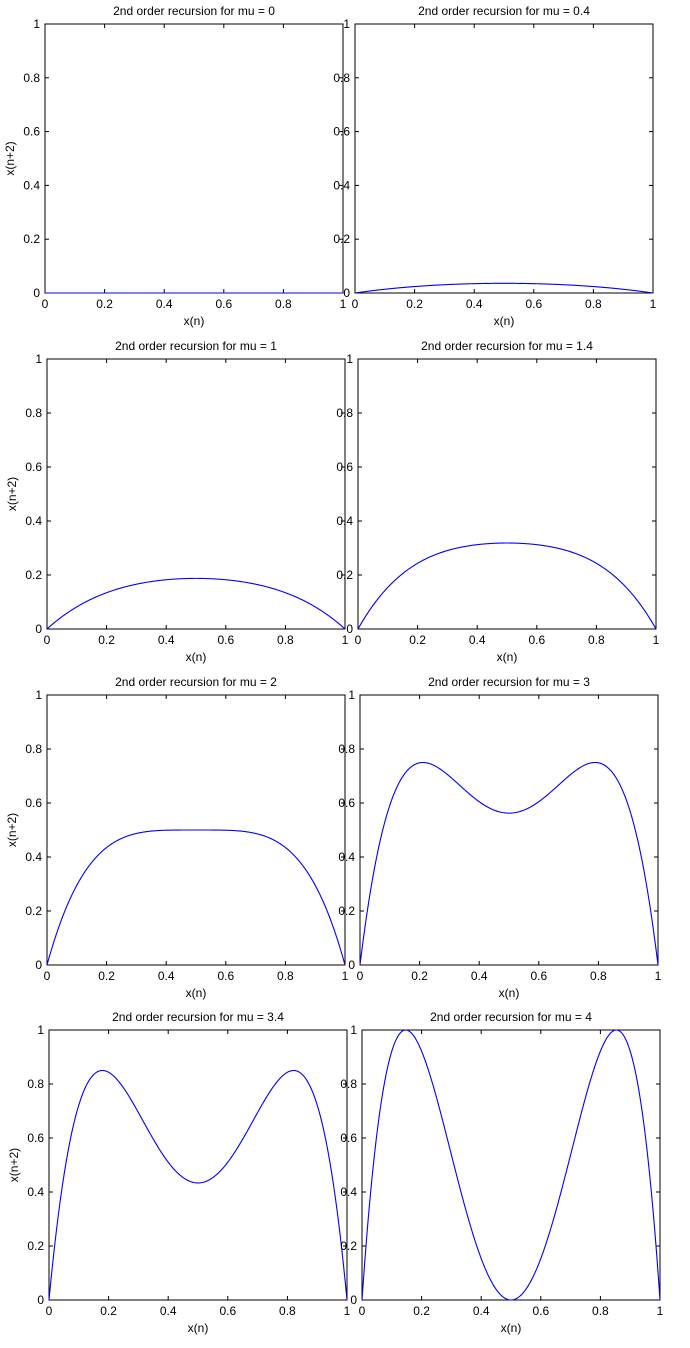 The width and height of the screenshot is (690, 1348). What do you see at coordinates (511, 1017) in the screenshot?
I see `chart-title: 2nd order recursion for mu = 4` at bounding box center [511, 1017].